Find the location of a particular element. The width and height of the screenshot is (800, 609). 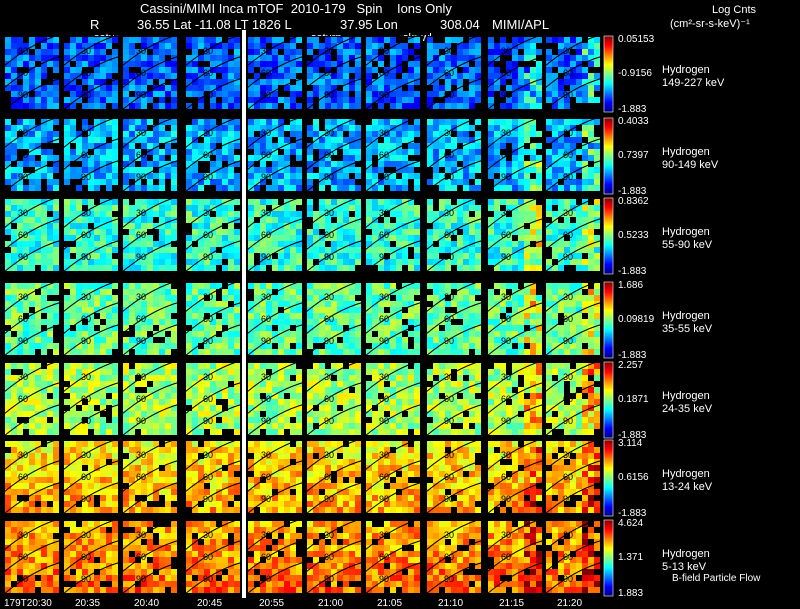

band-label: Hydrogen 5-13 keV is located at coordinates (686, 560).